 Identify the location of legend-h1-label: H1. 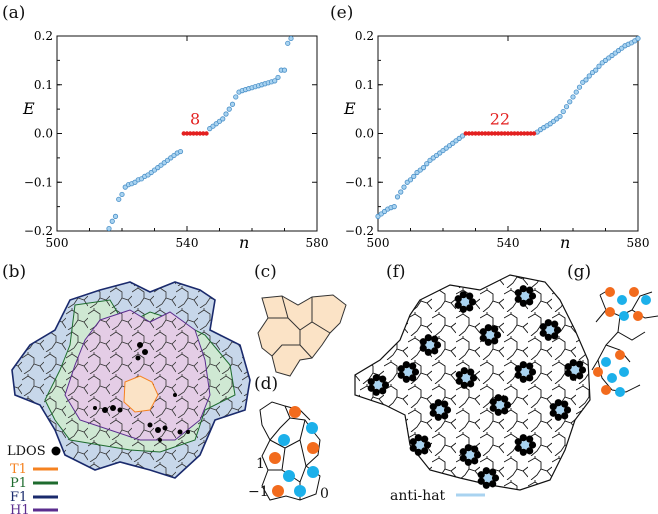
(20, 508).